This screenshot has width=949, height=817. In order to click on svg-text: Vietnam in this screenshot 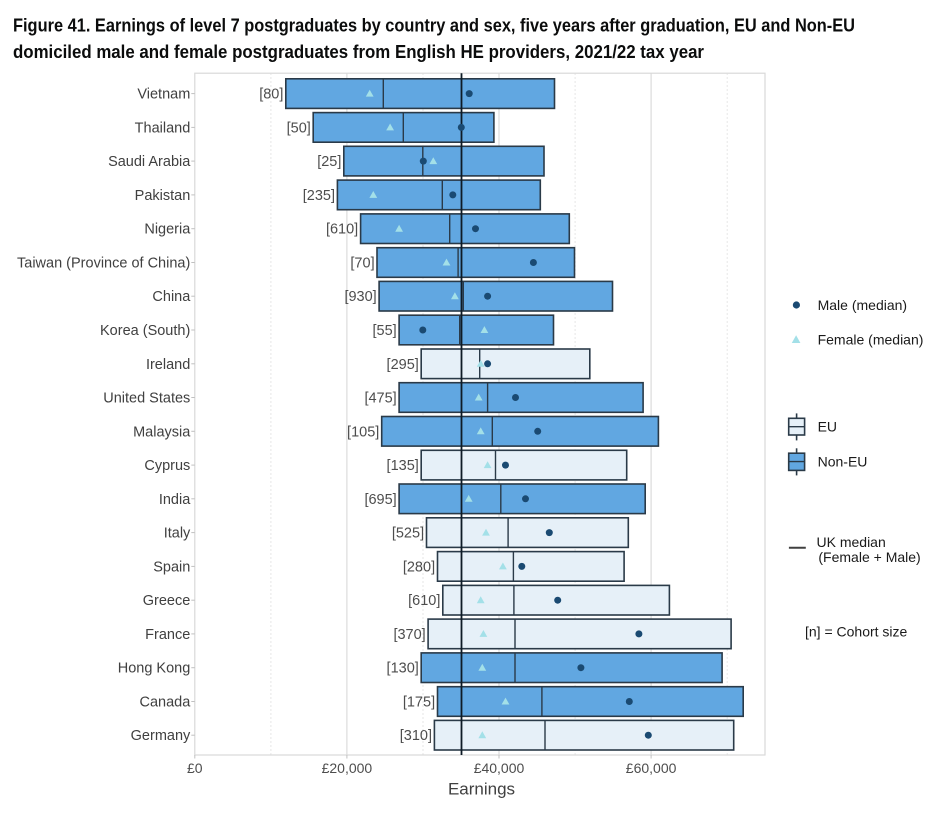, I will do `click(163, 95)`.